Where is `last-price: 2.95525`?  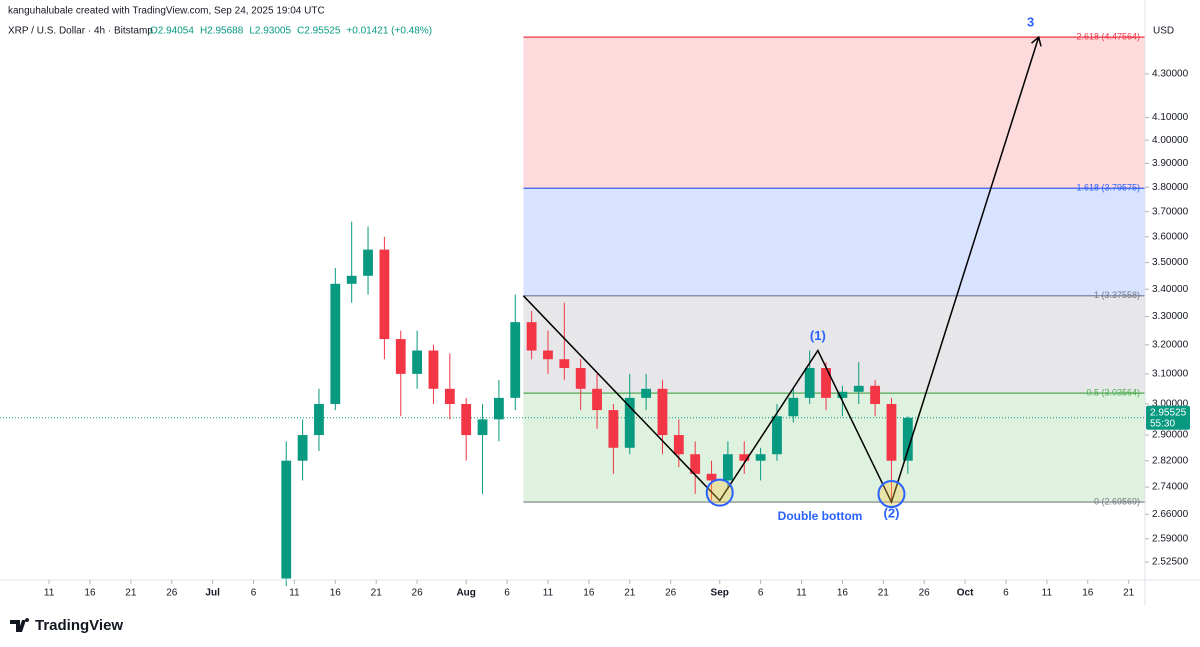 last-price: 2.95525 is located at coordinates (1168, 412).